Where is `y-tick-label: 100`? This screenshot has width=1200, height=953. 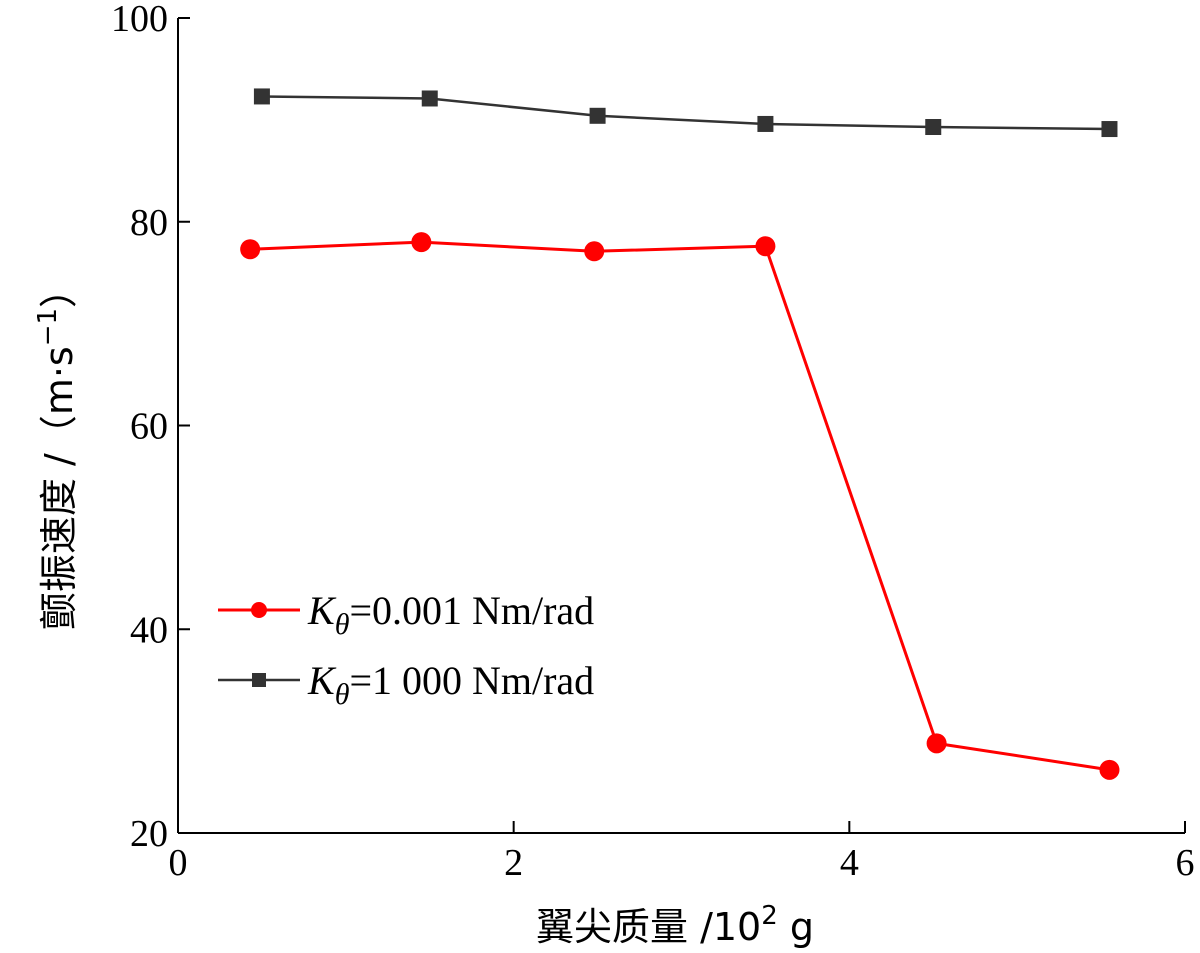
y-tick-label: 100 is located at coordinates (139, 20).